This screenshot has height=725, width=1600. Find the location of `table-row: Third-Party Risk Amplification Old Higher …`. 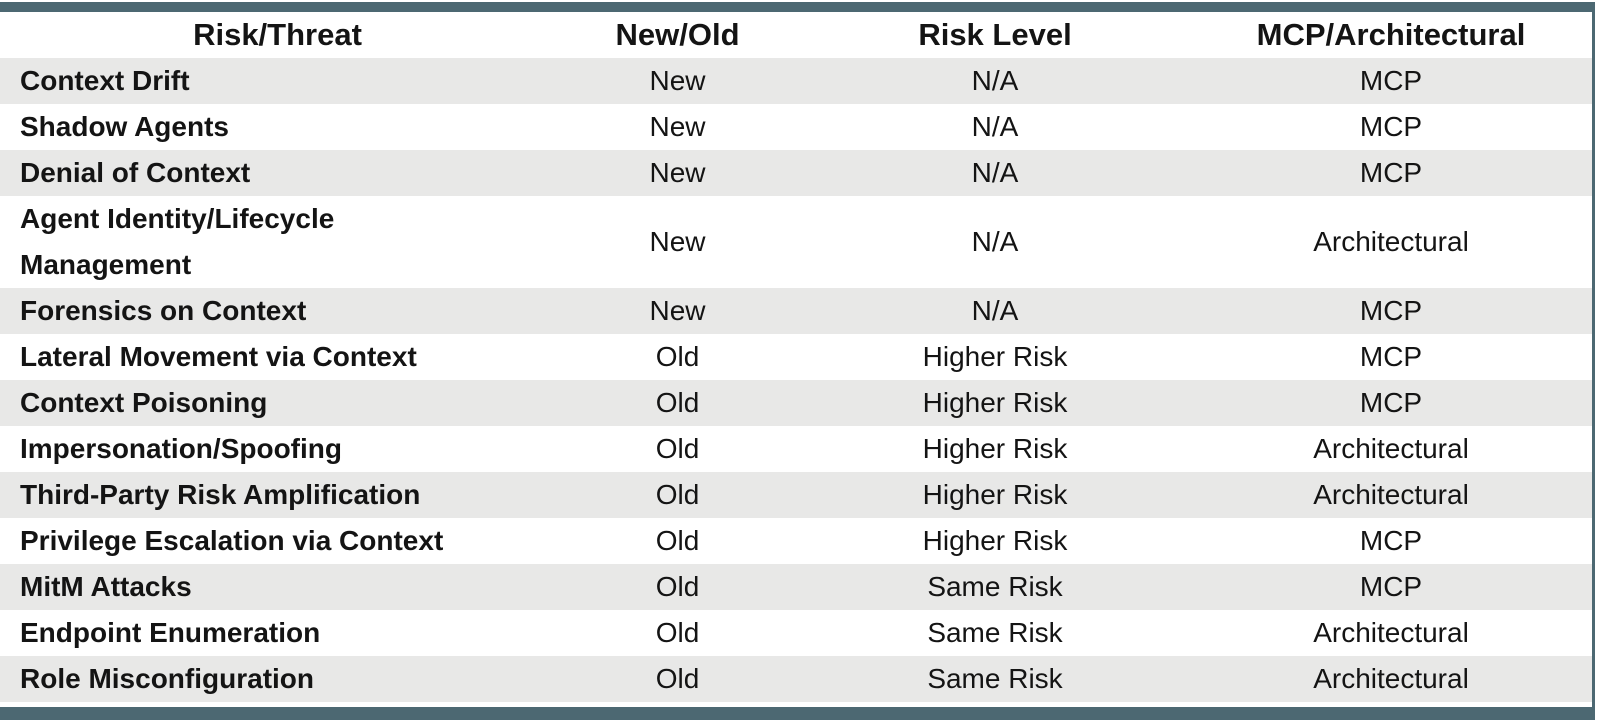

table-row: Third-Party Risk Amplification Old Higher … is located at coordinates (796, 495).